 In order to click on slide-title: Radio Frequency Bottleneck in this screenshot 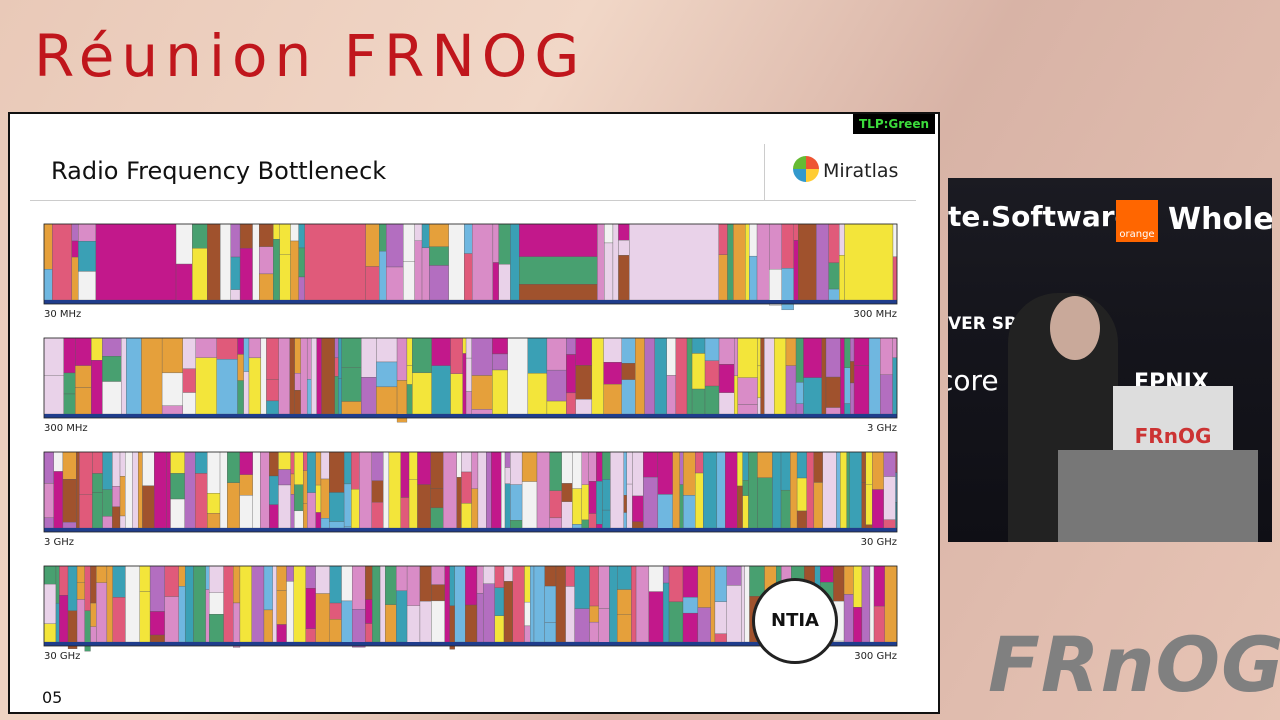, I will do `click(219, 171)`.